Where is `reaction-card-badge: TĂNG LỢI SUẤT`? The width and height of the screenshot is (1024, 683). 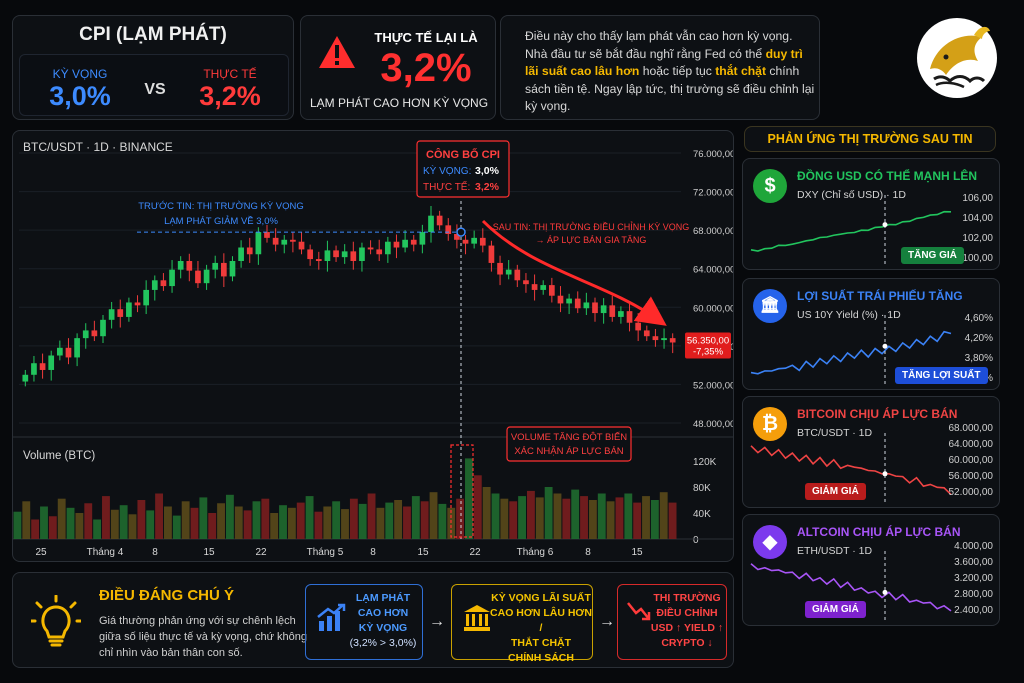
reaction-card-badge: TĂNG LỢI SUẤT is located at coordinates (941, 375).